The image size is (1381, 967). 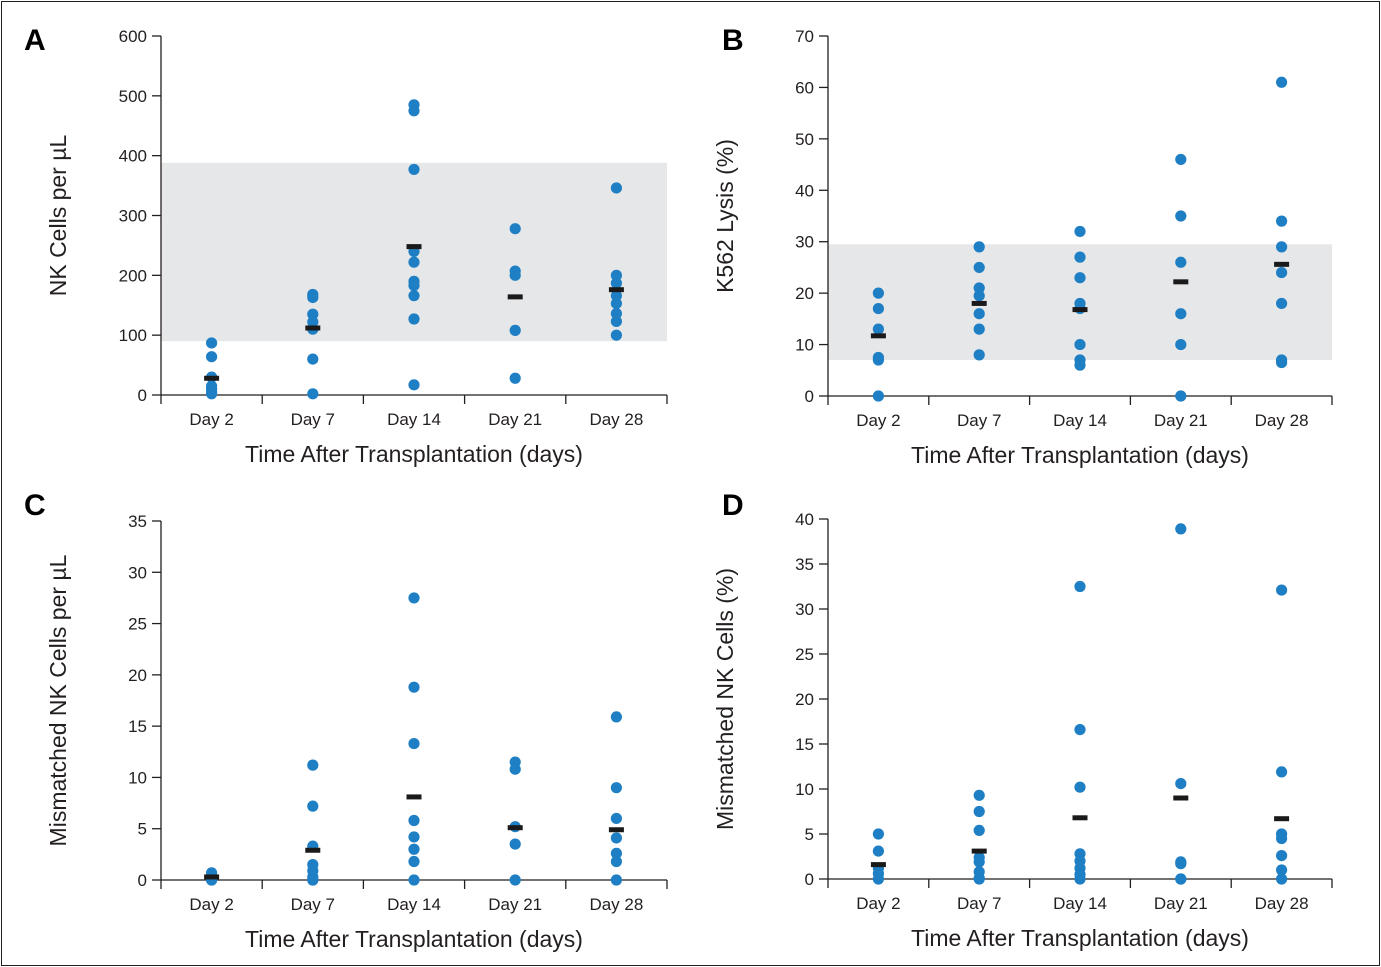 What do you see at coordinates (804, 654) in the screenshot?
I see `panel-d-y-tick-label: 25` at bounding box center [804, 654].